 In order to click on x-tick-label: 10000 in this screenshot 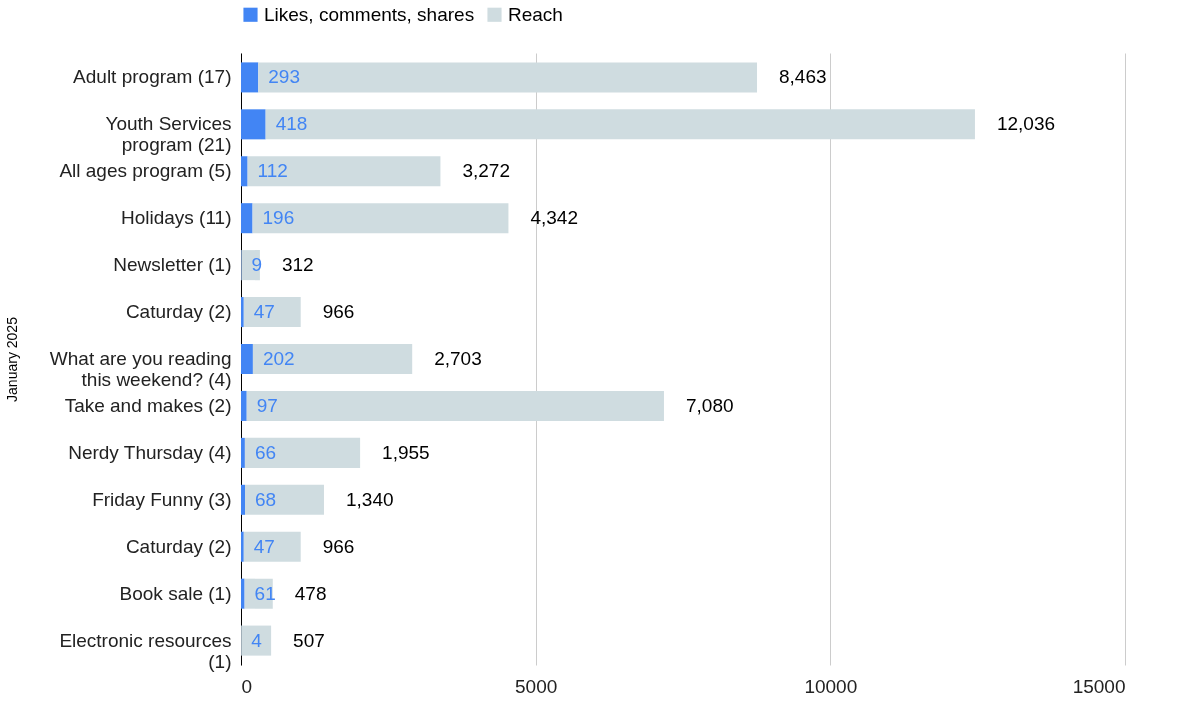, I will do `click(831, 686)`.